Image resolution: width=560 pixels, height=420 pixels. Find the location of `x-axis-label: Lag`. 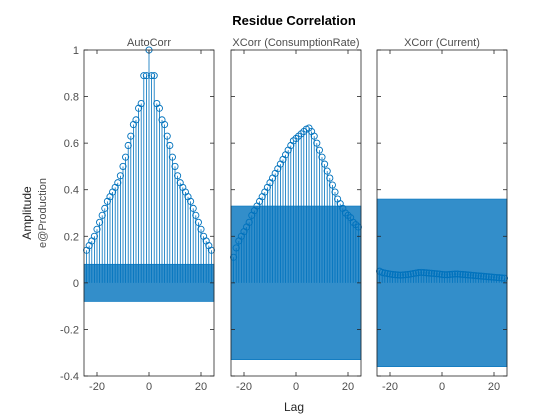

x-axis-label: Lag is located at coordinates (294, 407).